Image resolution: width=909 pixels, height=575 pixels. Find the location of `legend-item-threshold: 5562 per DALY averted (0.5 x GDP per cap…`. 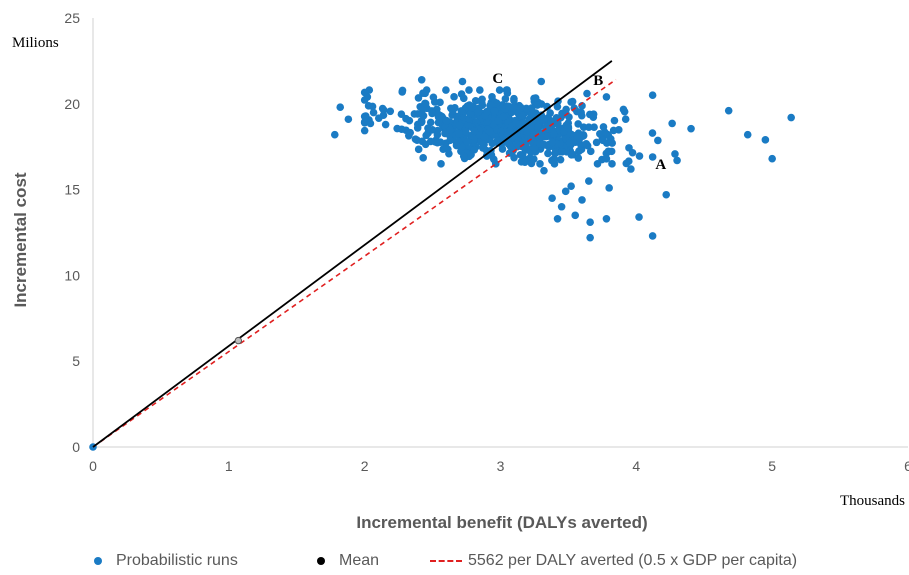

legend-item-threshold: 5562 per DALY averted (0.5 x GDP per cap… is located at coordinates (613, 561).